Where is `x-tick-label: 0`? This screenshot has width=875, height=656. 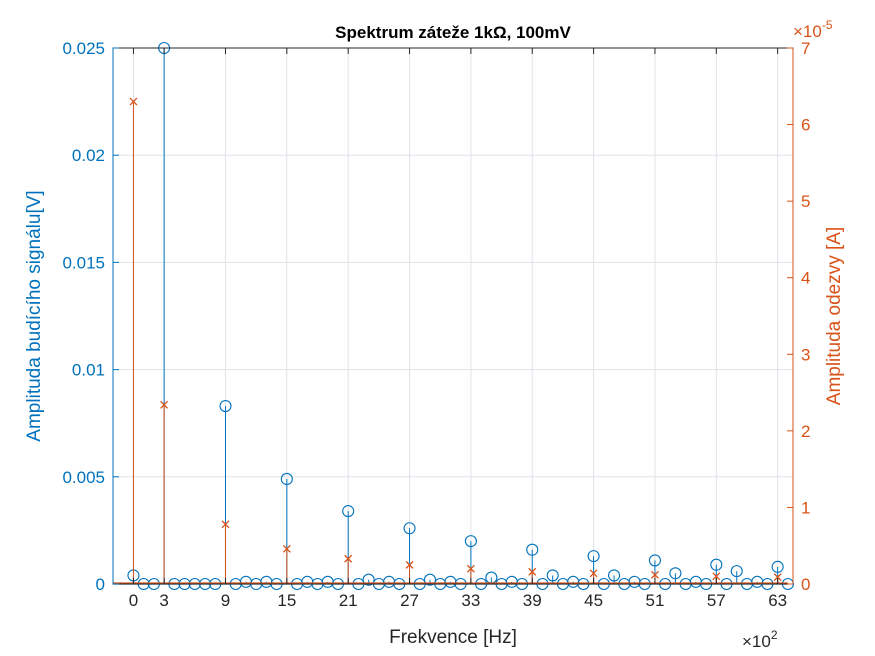 x-tick-label: 0 is located at coordinates (133, 600).